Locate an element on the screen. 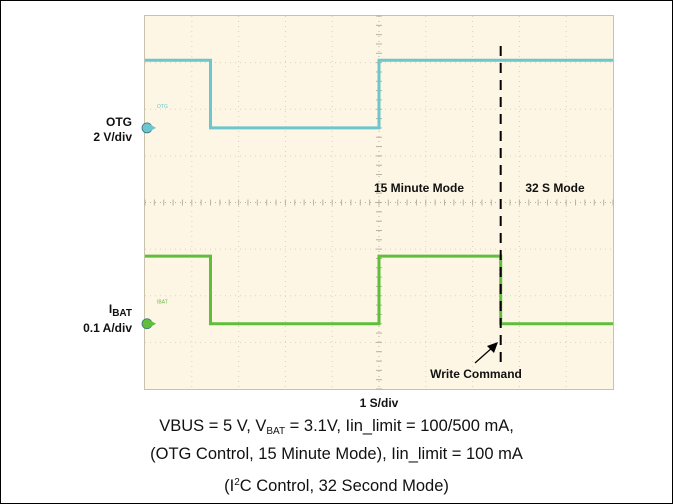 This screenshot has width=673, height=504. write-command-arrow-head is located at coordinates (492, 347).